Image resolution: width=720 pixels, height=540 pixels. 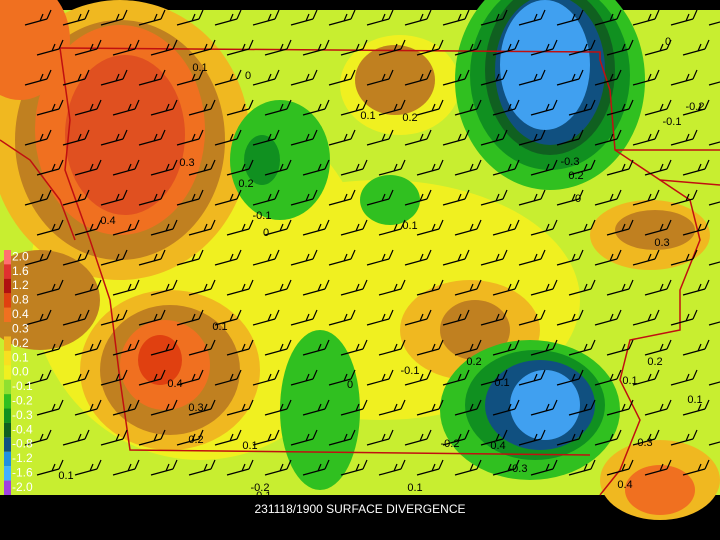 What do you see at coordinates (570, 162) in the screenshot?
I see `contour-label: -0.3` at bounding box center [570, 162].